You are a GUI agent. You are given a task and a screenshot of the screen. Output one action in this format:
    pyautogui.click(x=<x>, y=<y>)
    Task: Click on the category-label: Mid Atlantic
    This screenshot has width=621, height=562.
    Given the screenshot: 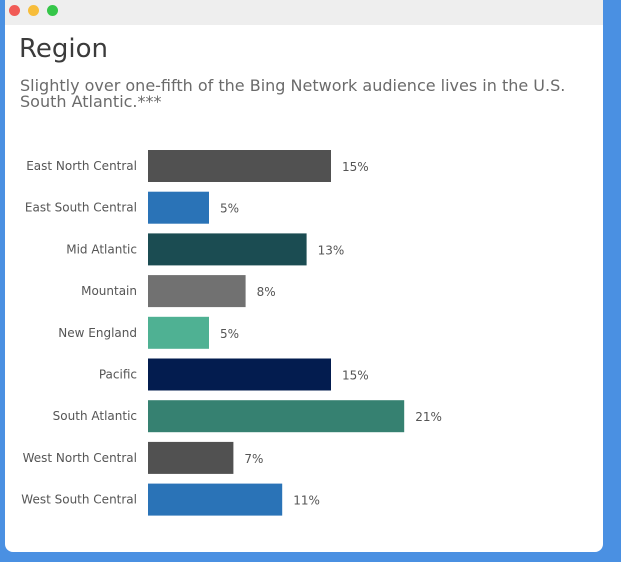 What is the action you would take?
    pyautogui.click(x=101, y=249)
    